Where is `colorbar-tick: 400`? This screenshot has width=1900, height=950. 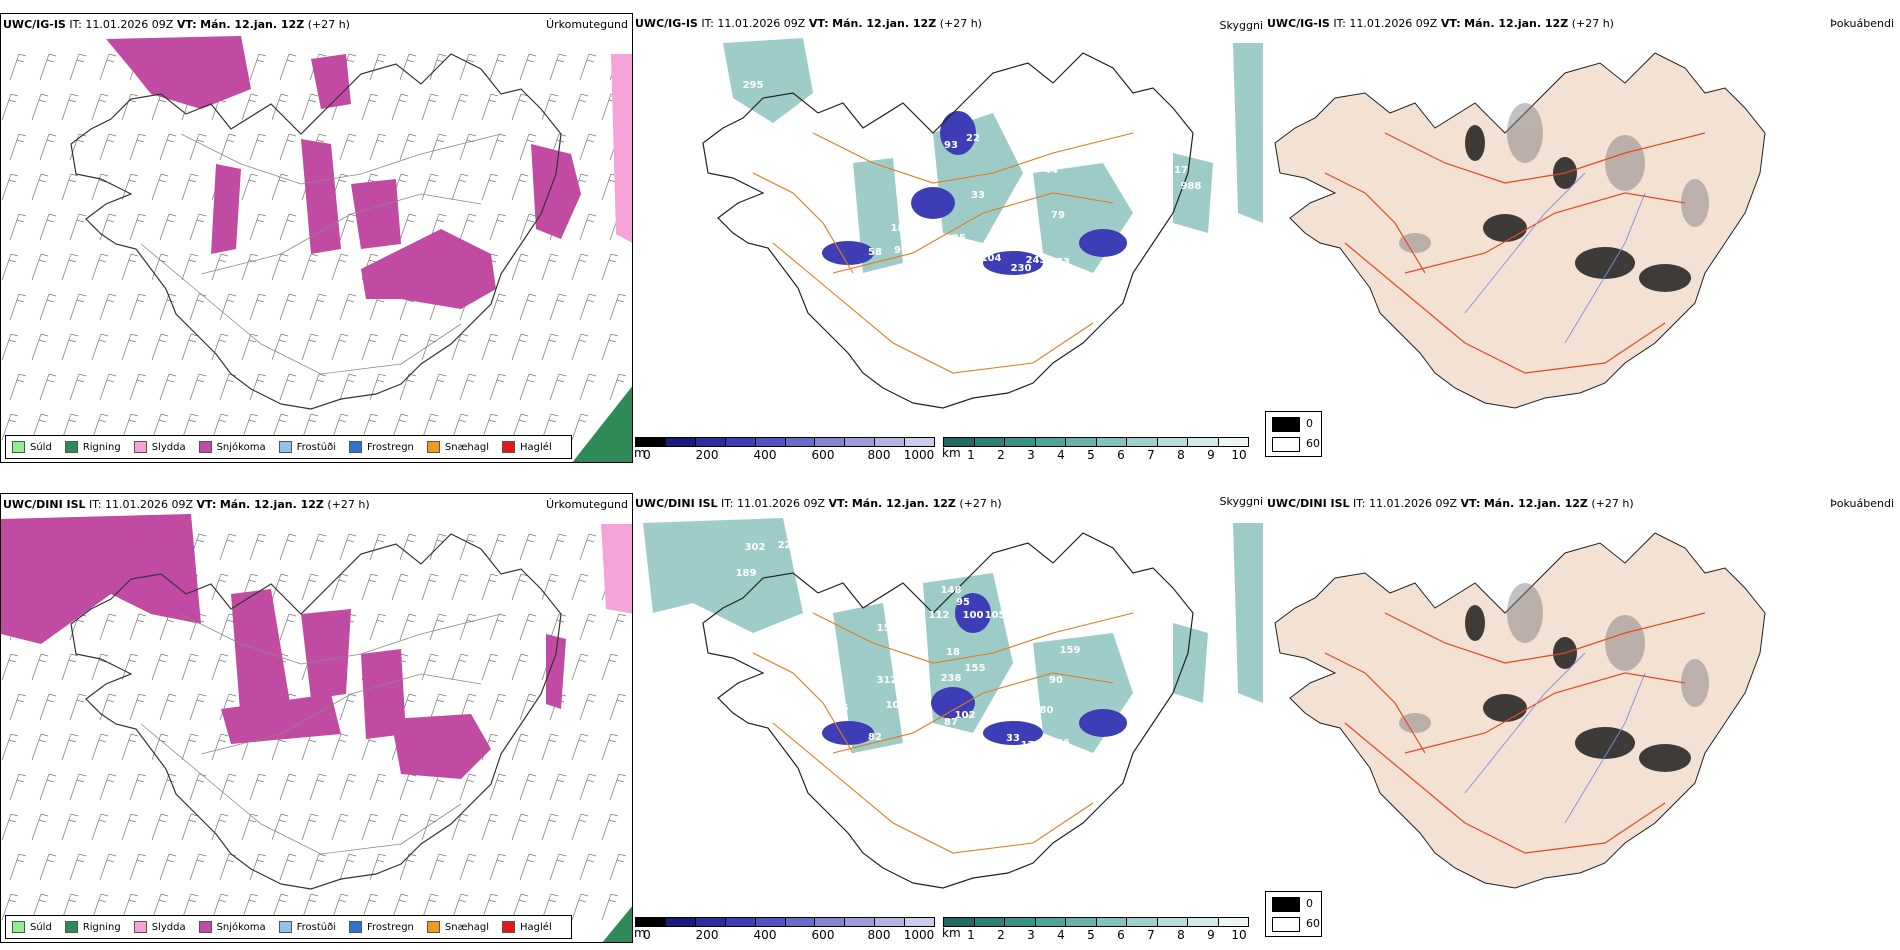
colorbar-tick: 400 is located at coordinates (765, 935).